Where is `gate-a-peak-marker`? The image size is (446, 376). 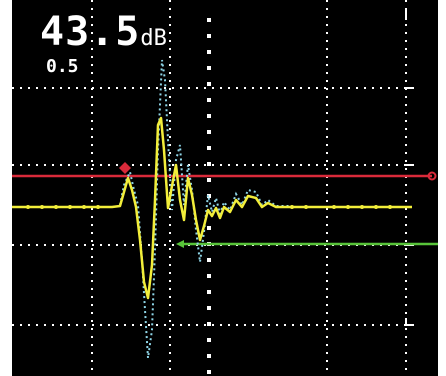 gate-a-peak-marker is located at coordinates (125, 168).